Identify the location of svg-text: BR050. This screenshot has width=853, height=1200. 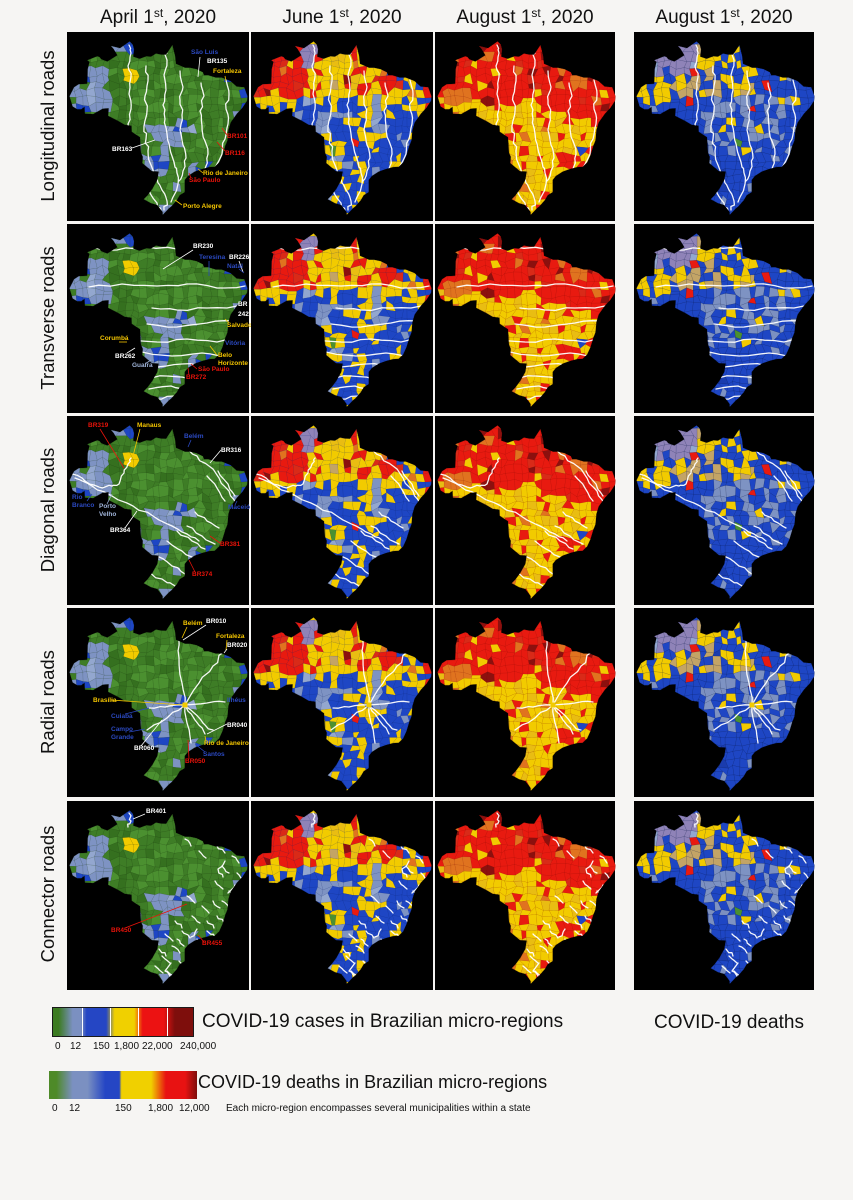
(195, 761).